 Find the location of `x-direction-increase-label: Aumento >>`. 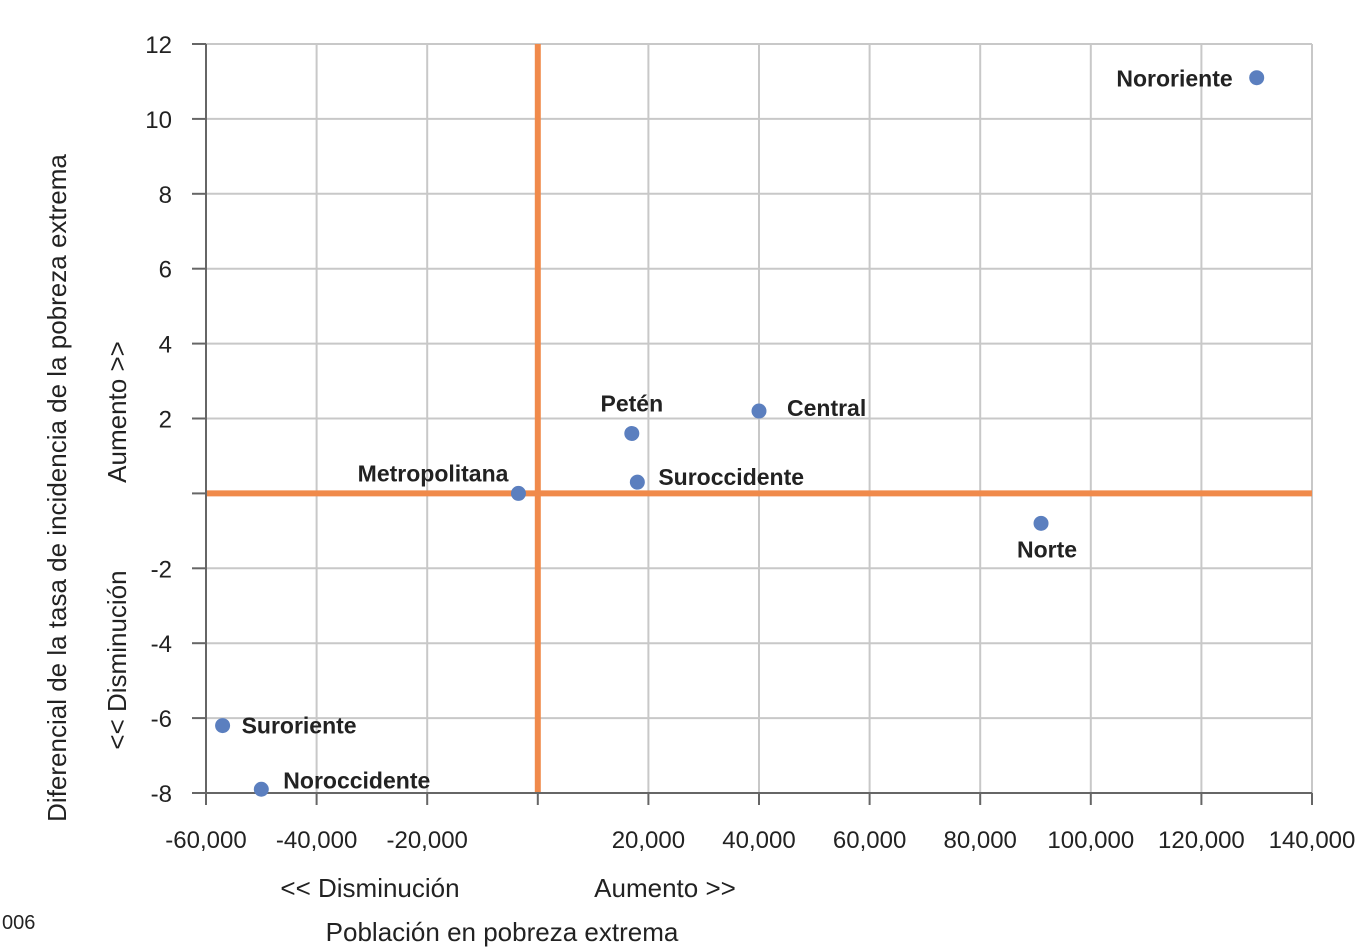

x-direction-increase-label: Aumento >> is located at coordinates (665, 888).